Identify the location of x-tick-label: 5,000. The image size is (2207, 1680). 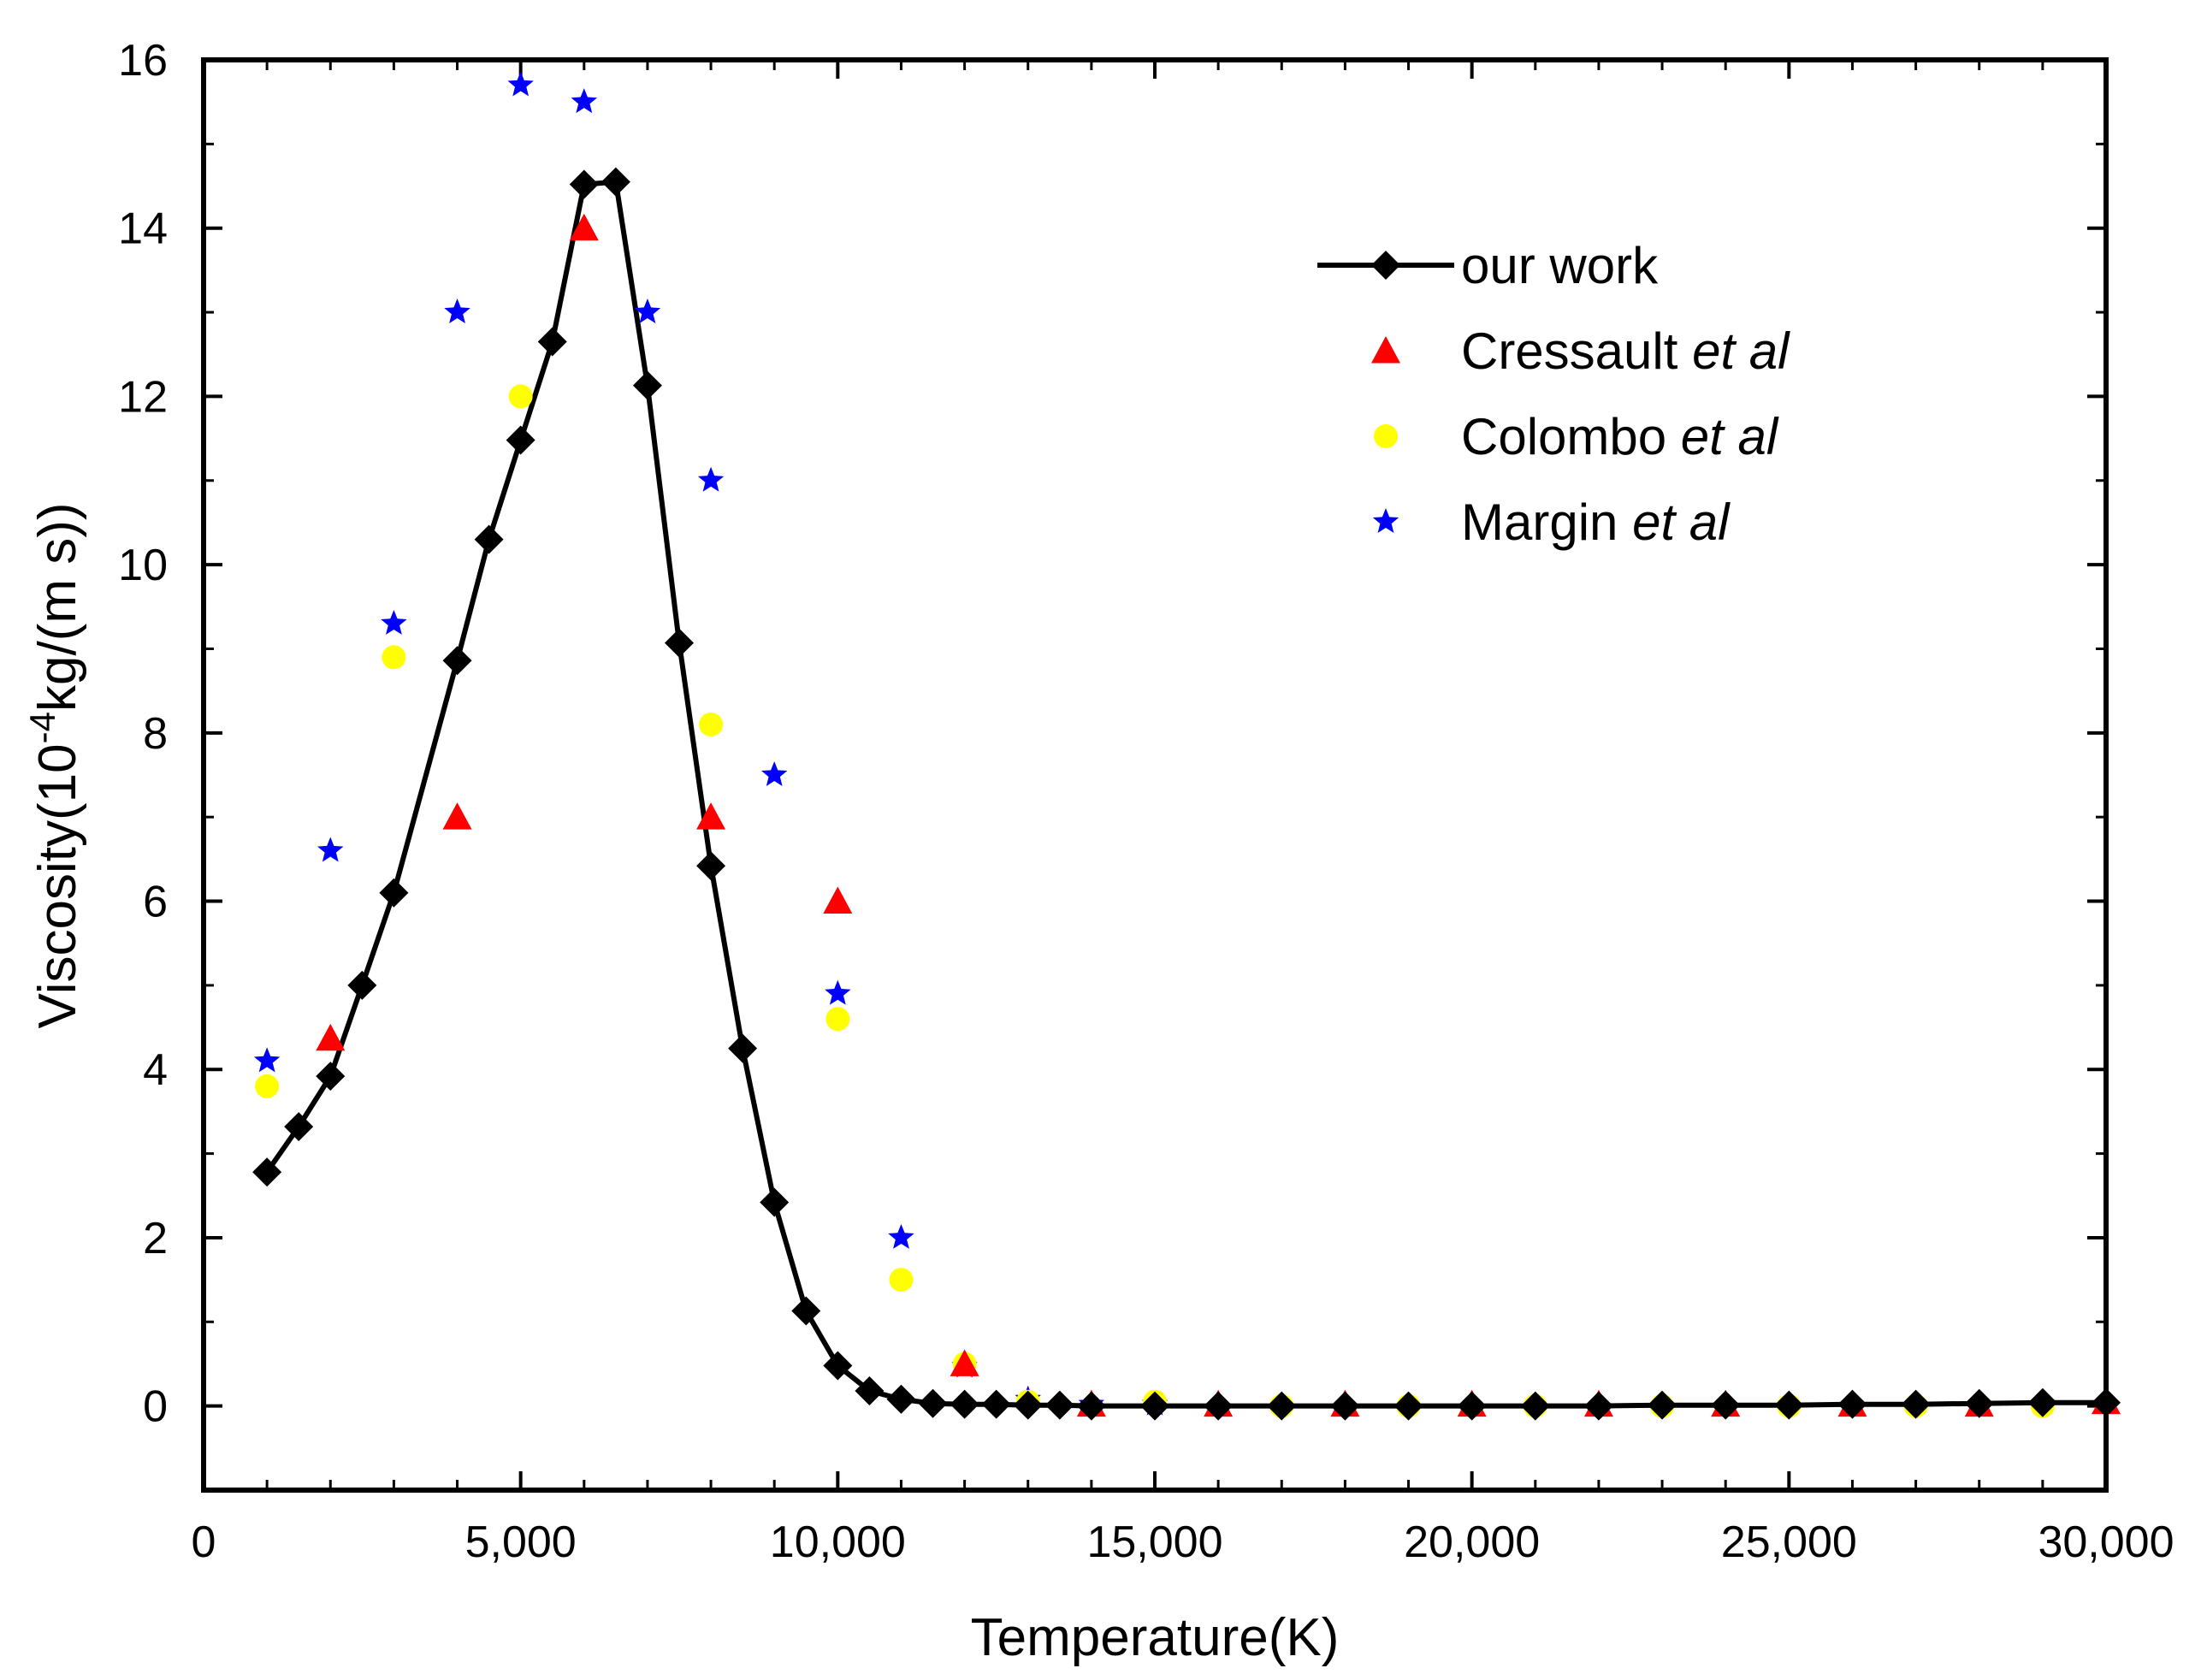
(521, 1542).